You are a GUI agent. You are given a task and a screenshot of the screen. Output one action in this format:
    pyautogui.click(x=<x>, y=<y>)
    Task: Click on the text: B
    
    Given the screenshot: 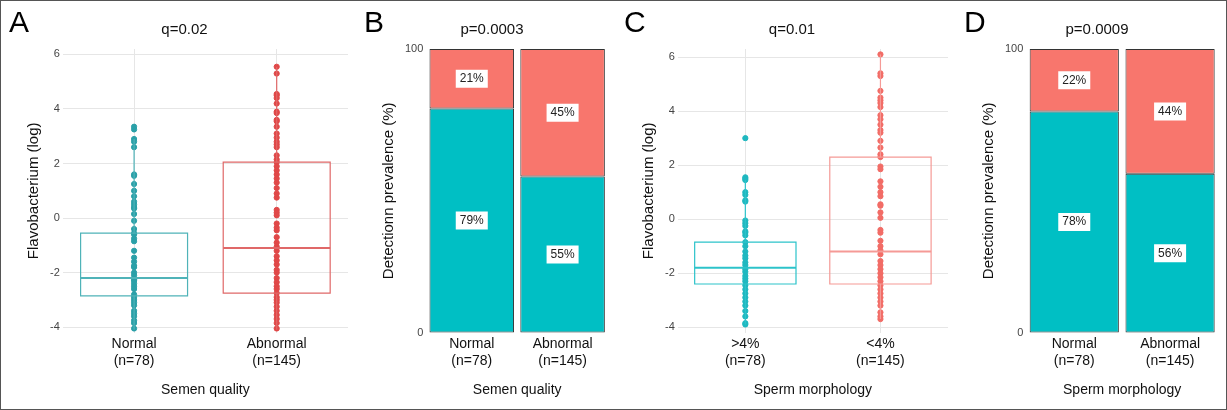 What is the action you would take?
    pyautogui.click(x=374, y=22)
    